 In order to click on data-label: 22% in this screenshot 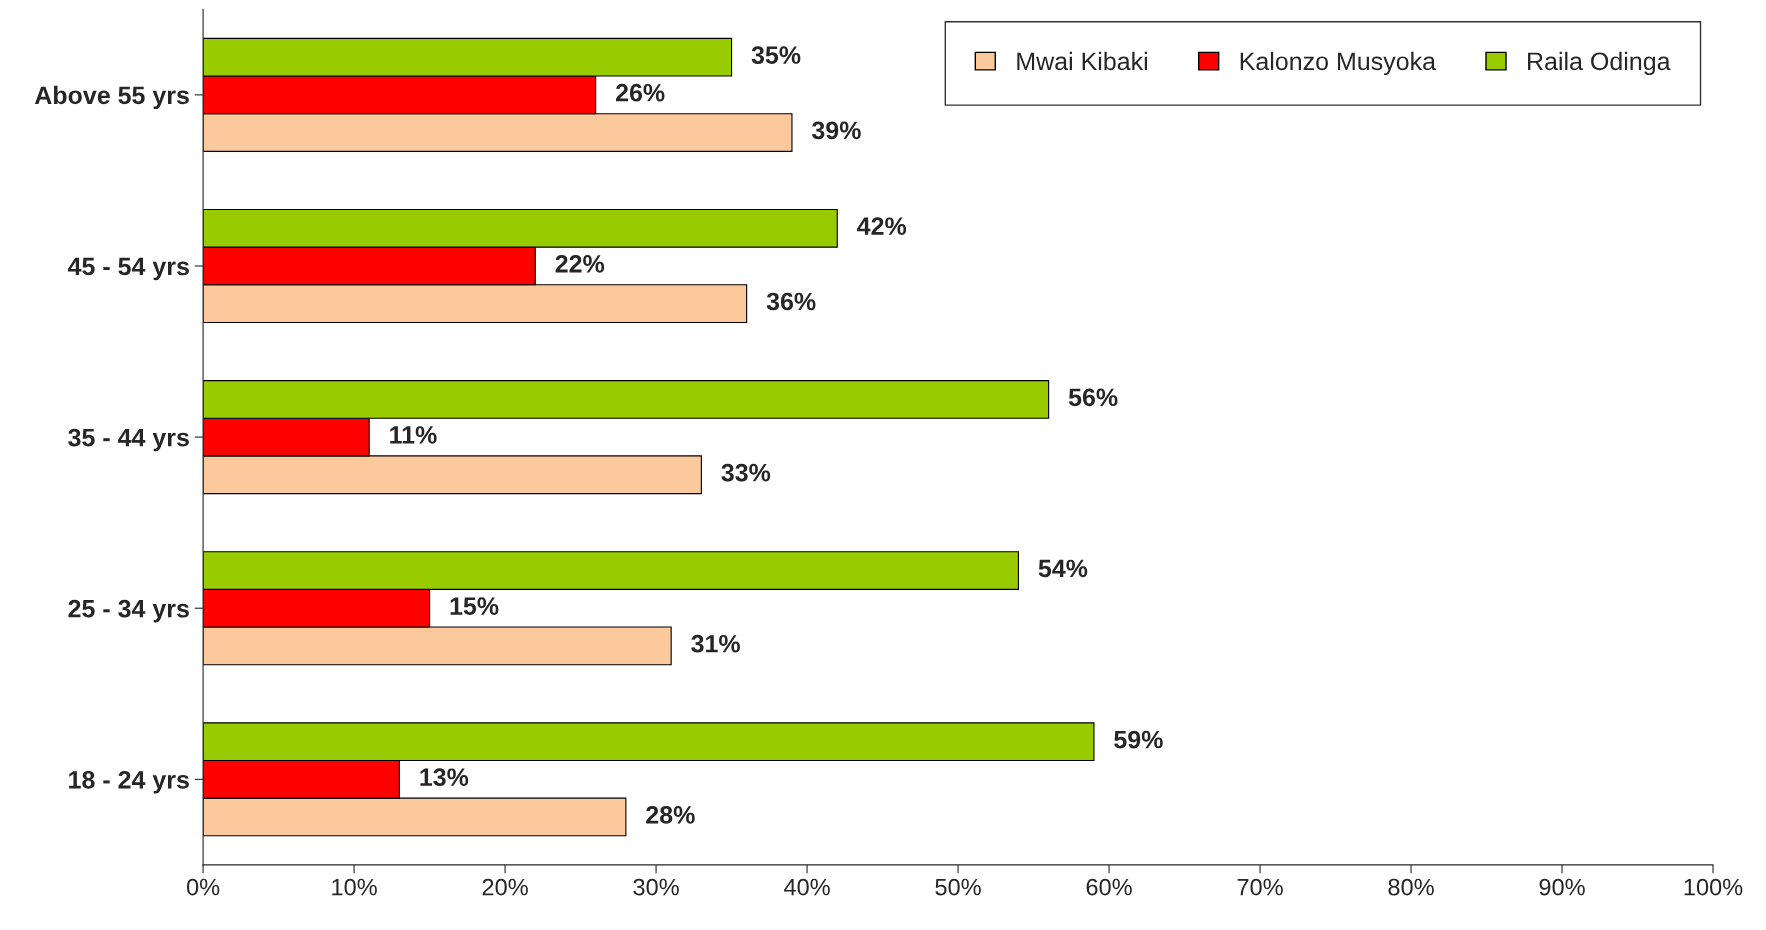, I will do `click(580, 263)`.